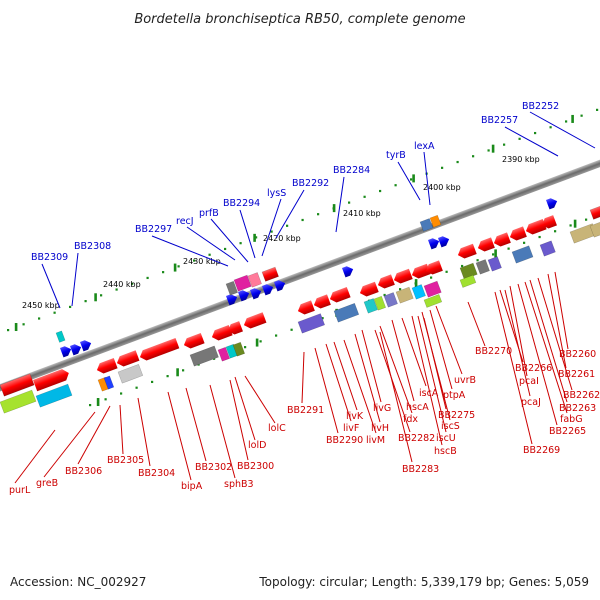 The width and height of the screenshot is (600, 600). I want to click on gene-label-bb2306: BB2306, so click(83, 471).